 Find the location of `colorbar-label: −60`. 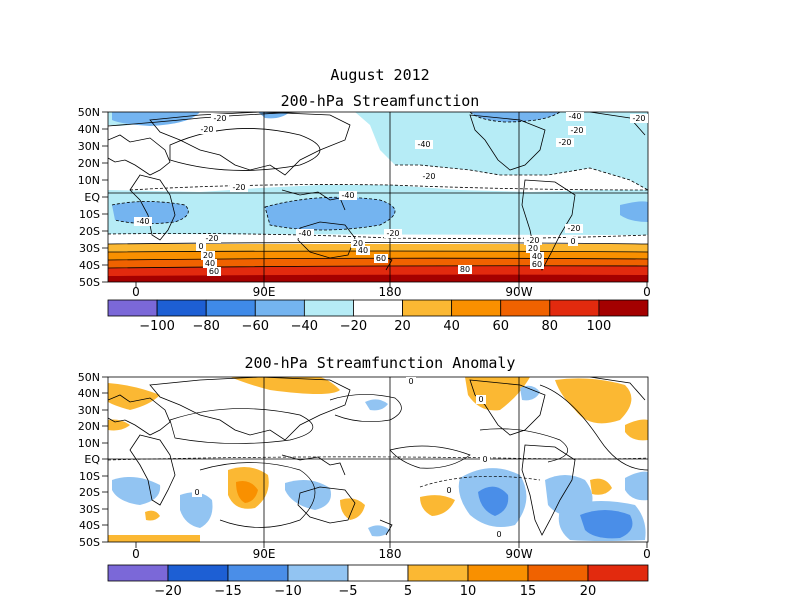

colorbar-label: −60 is located at coordinates (255, 326).